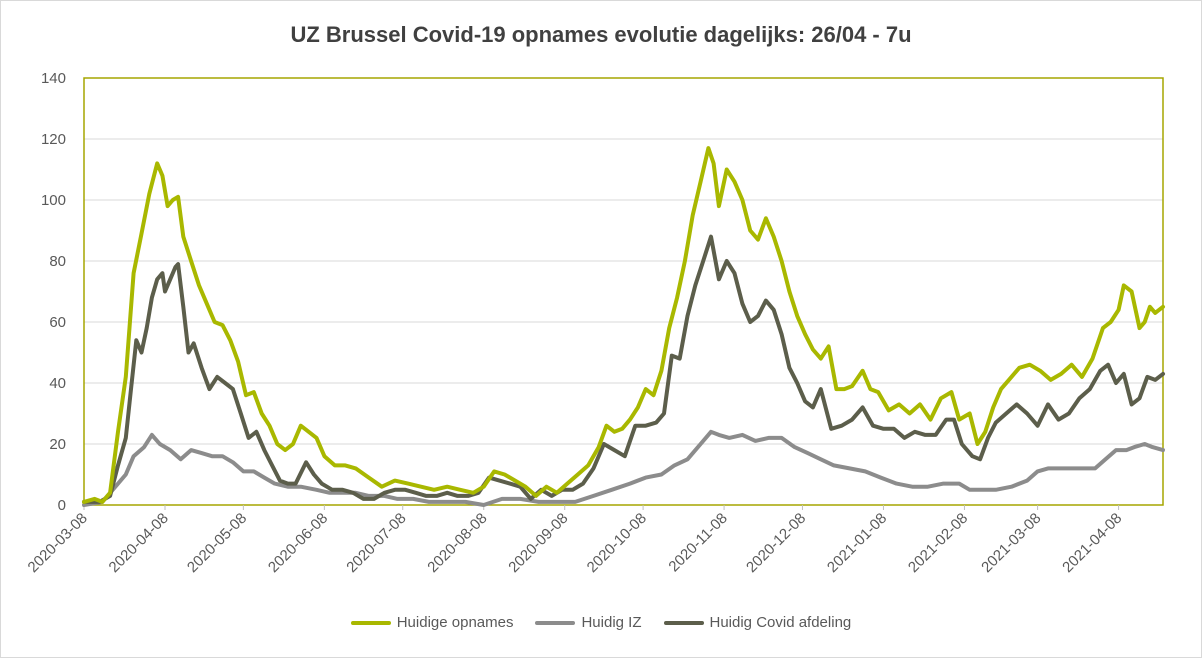 Image resolution: width=1202 pixels, height=658 pixels. I want to click on legend-label-huidige-opnames: Huidige opnames, so click(455, 622).